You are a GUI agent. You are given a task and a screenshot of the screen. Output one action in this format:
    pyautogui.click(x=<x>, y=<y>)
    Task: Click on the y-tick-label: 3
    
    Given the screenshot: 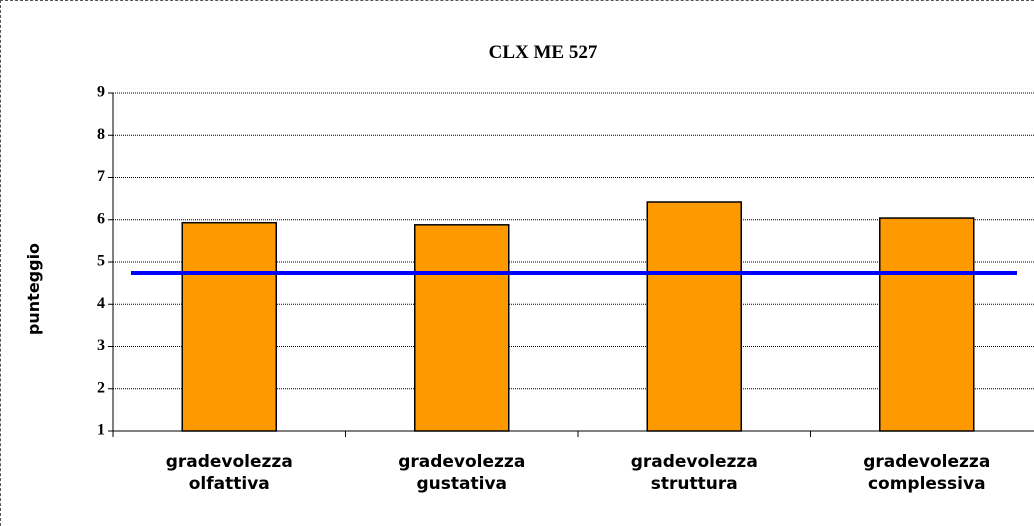 What is the action you would take?
    pyautogui.click(x=101, y=345)
    